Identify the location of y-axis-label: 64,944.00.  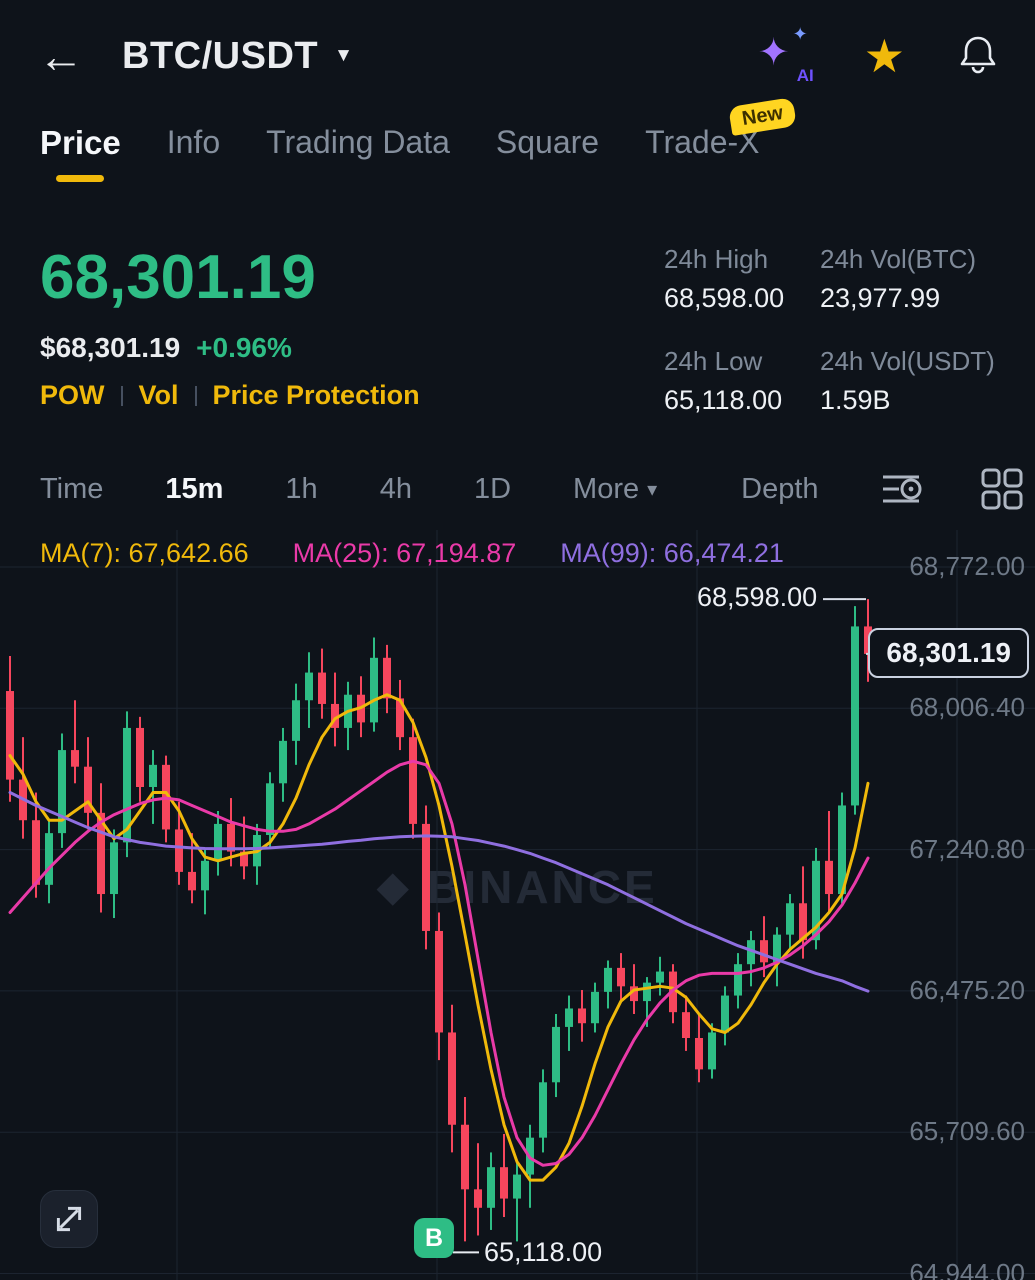
(967, 1268).